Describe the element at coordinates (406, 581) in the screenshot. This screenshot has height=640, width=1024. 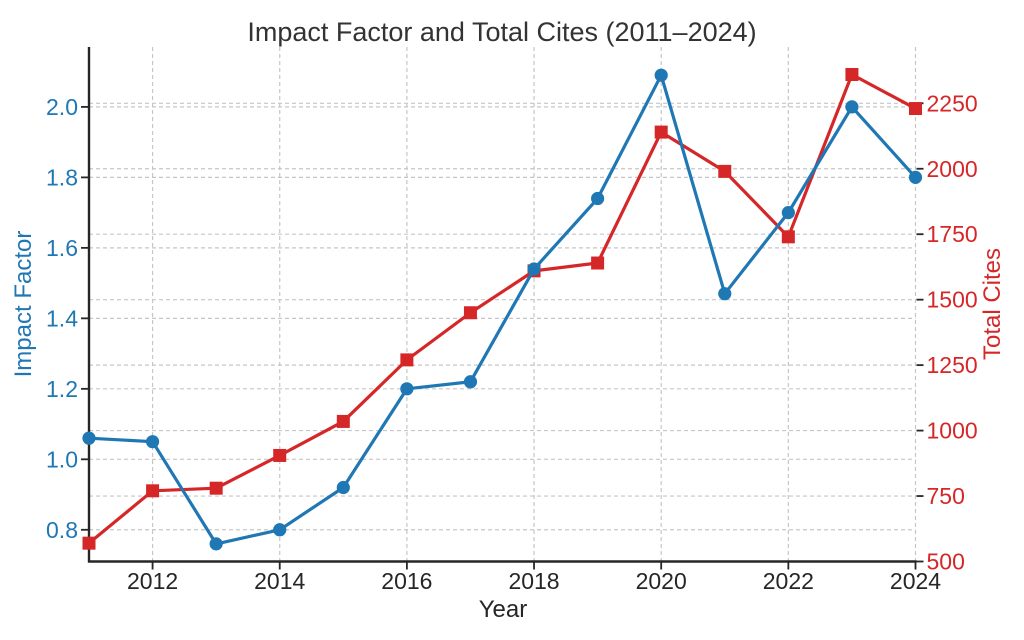
I see `x-tick-label: 2016` at that location.